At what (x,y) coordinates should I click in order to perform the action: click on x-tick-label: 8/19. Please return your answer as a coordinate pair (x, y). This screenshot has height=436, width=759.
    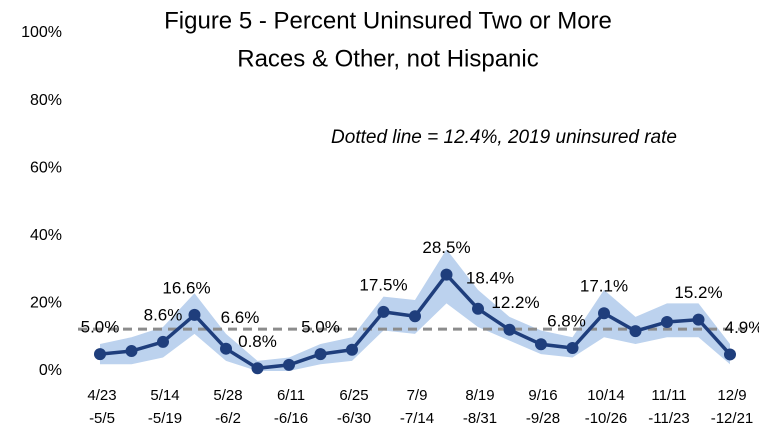
    Looking at the image, I should click on (479, 395).